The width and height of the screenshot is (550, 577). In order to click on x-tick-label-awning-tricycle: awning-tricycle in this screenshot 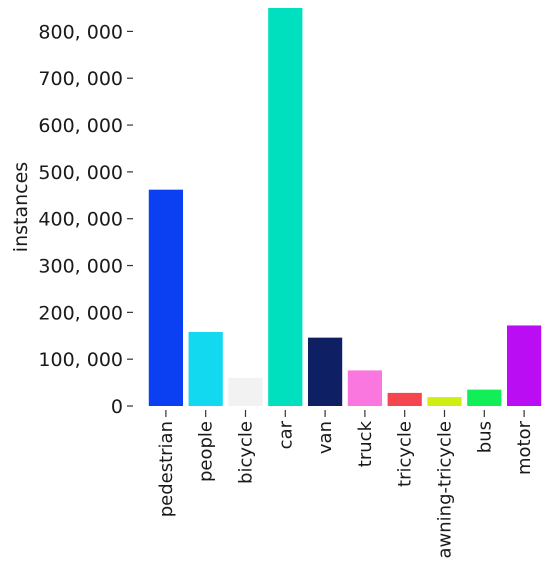, I will do `click(445, 489)`.